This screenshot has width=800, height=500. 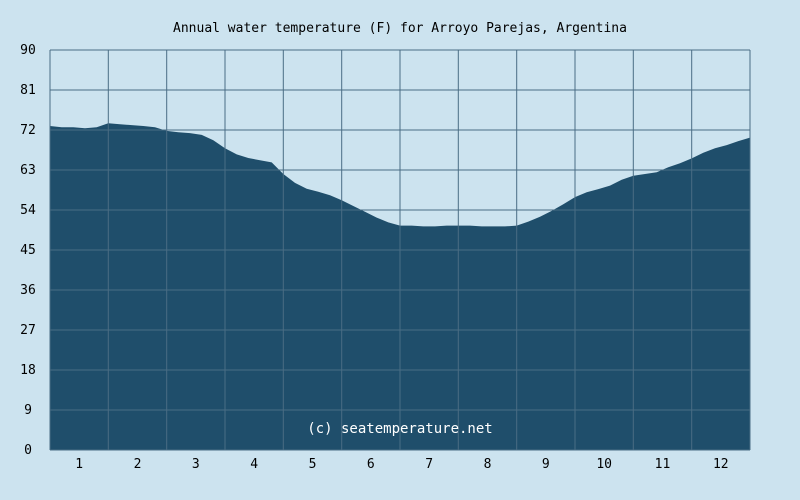 I want to click on y-tick-label: 0, so click(x=28, y=450).